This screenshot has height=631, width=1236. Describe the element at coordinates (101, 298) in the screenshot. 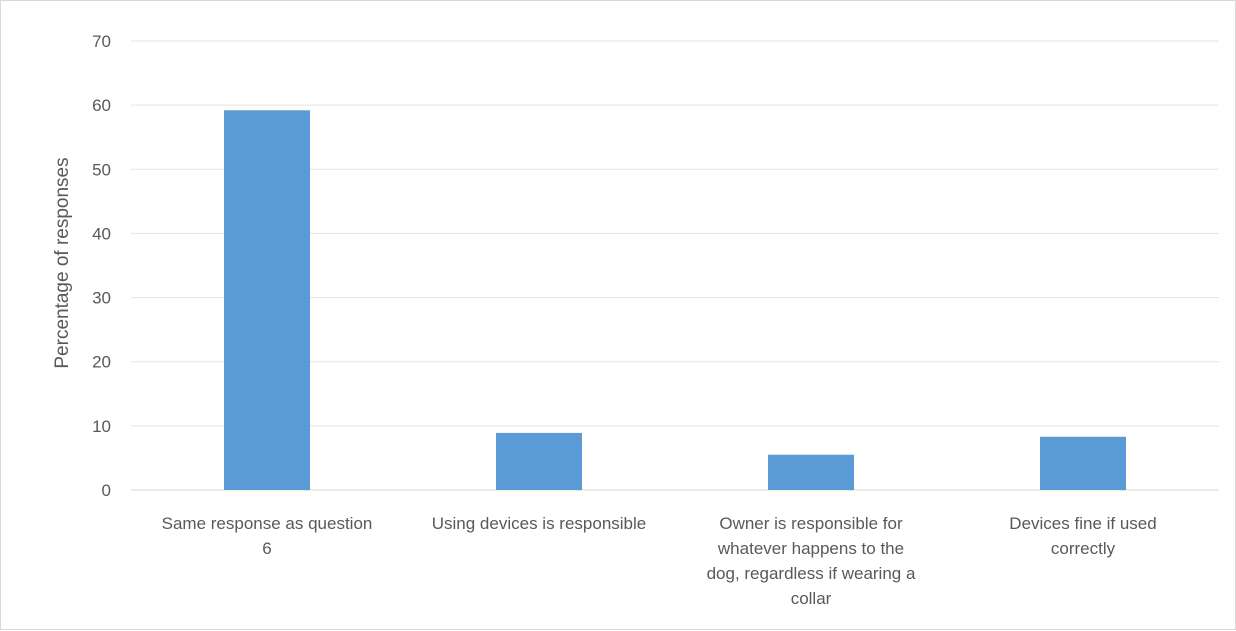

I see `y-tick-label: 30` at that location.